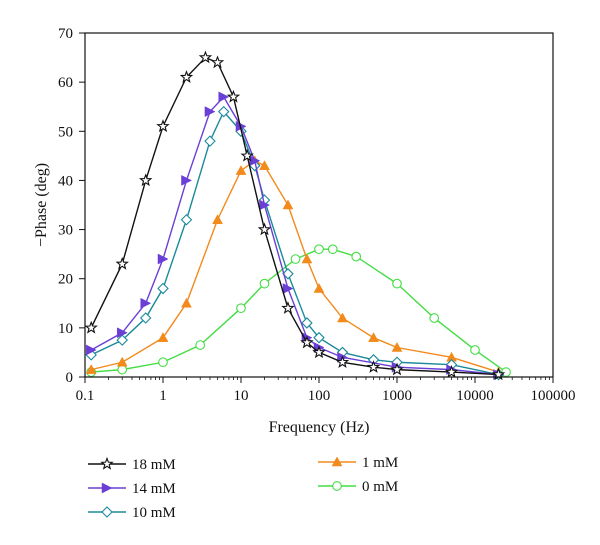 The image size is (600, 545). Describe the element at coordinates (65, 34) in the screenshot. I see `y-tick-label: 70` at that location.